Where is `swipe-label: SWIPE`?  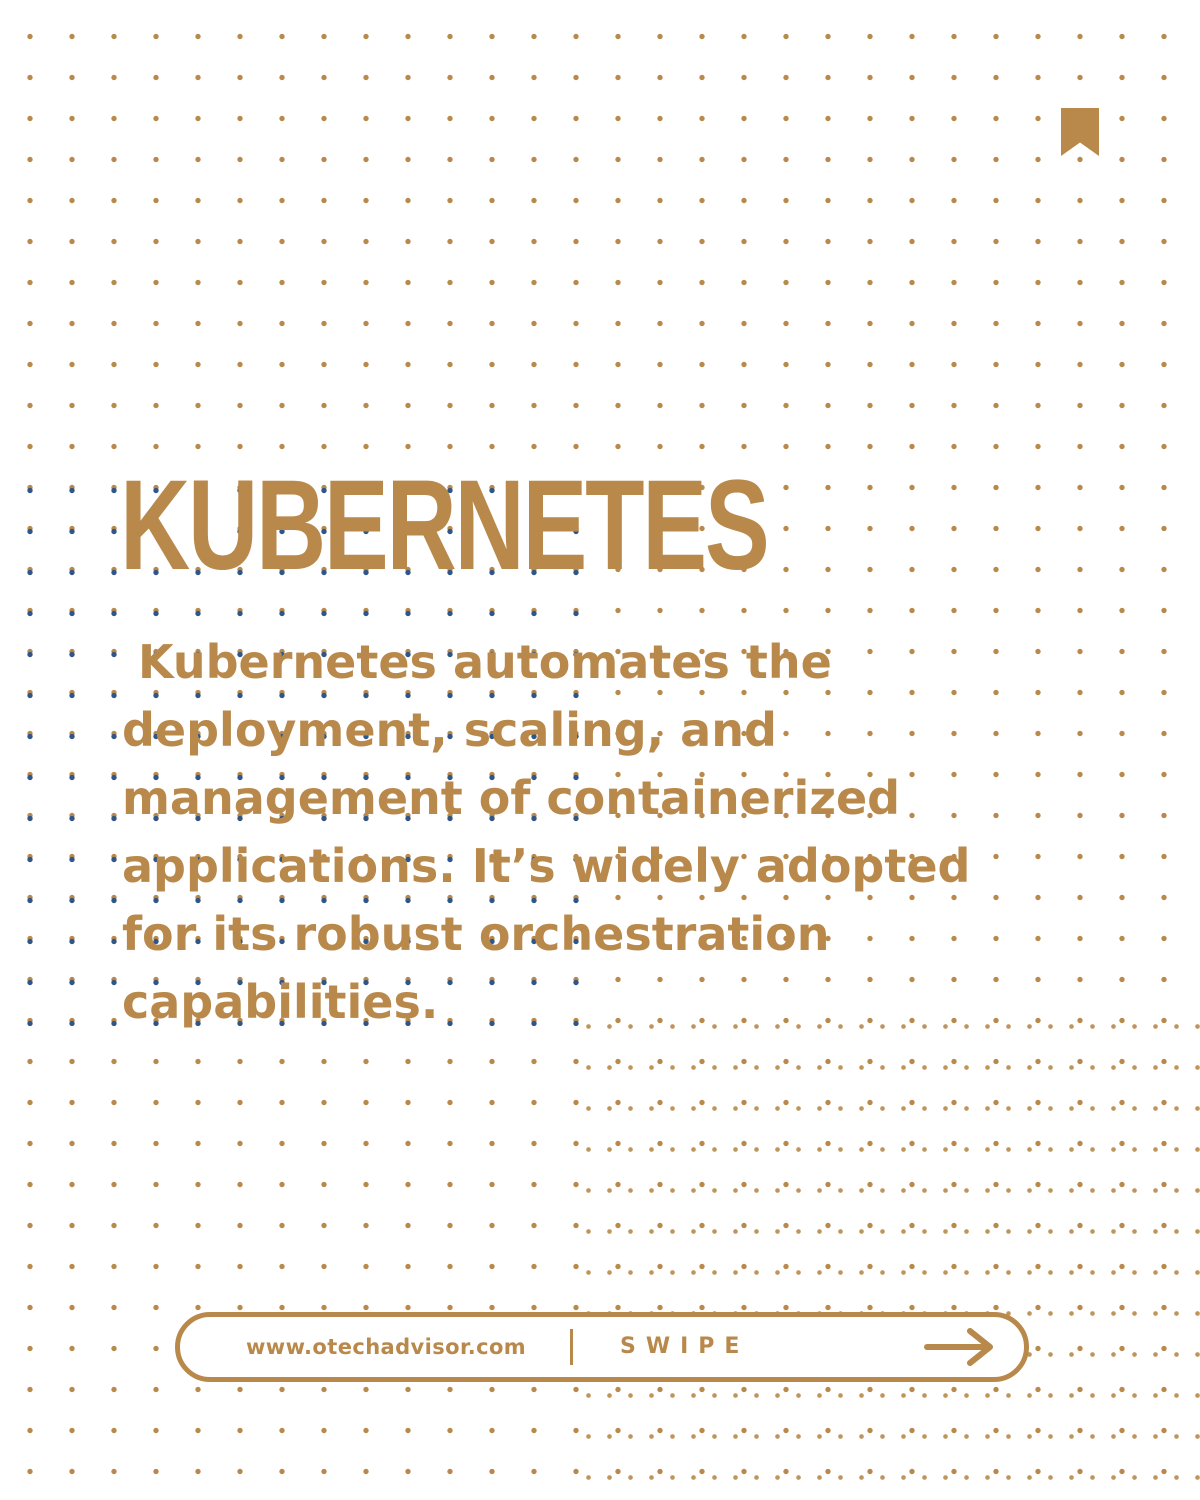
swipe-label: SWIPE is located at coordinates (685, 1346).